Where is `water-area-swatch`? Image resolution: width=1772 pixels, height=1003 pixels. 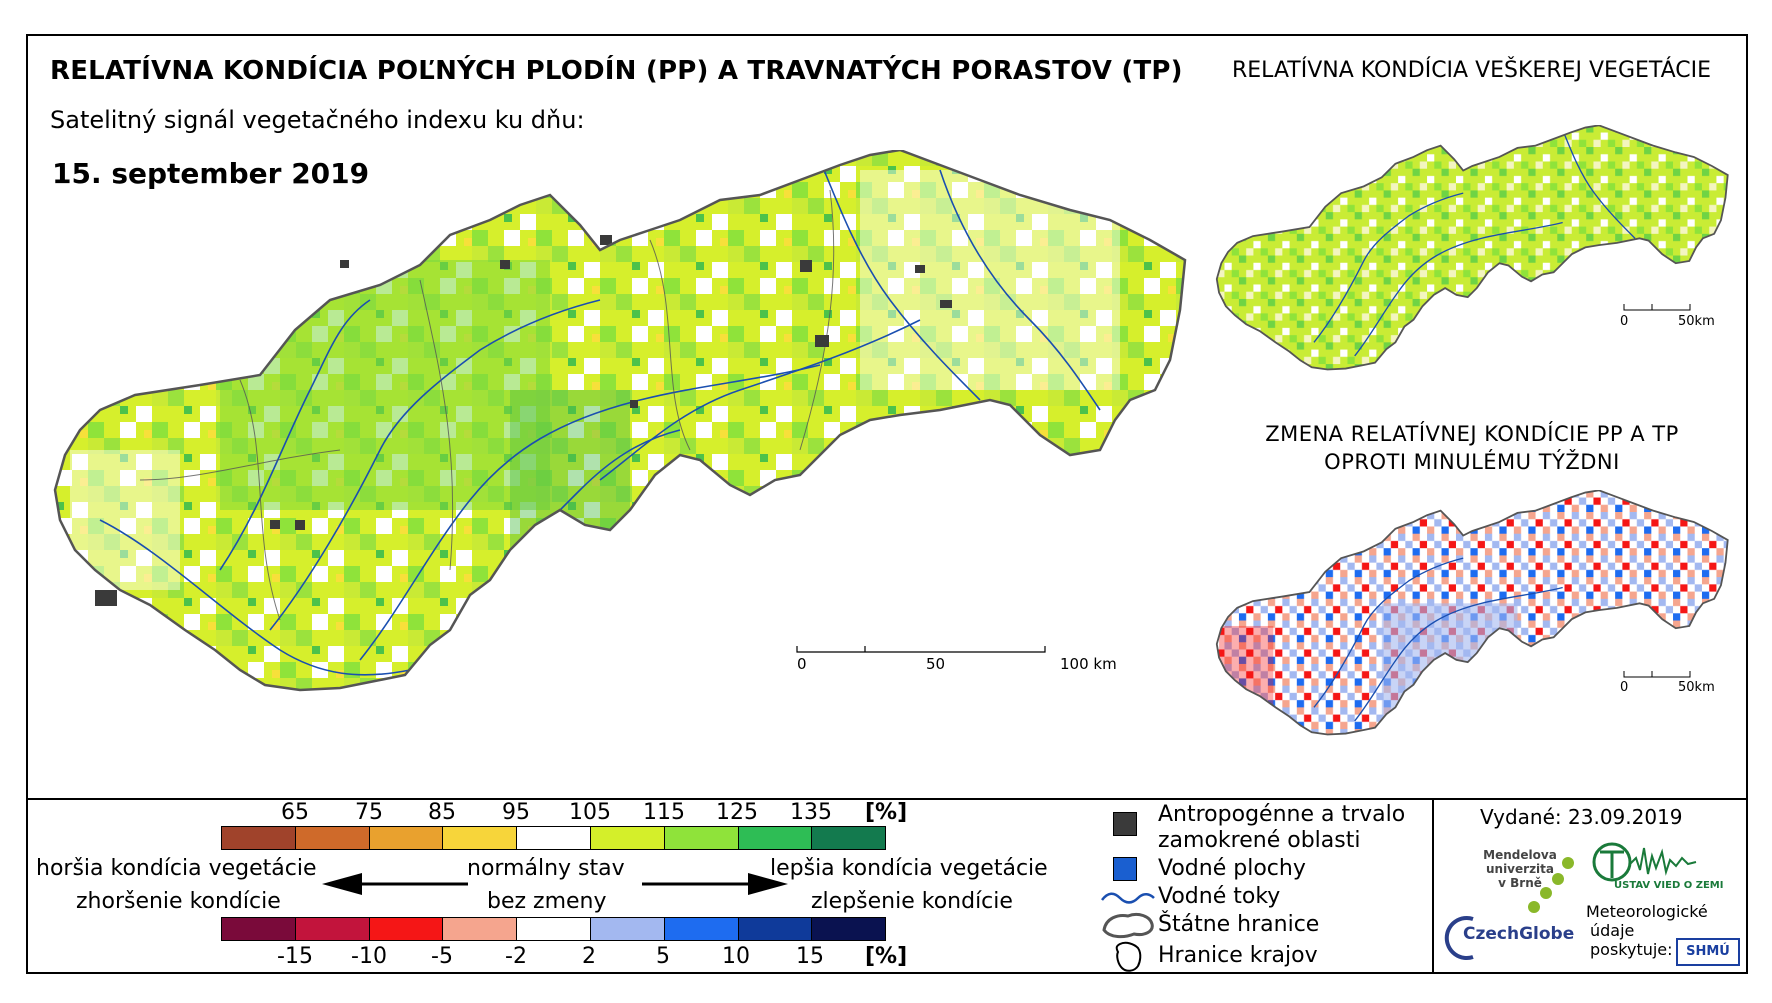 water-area-swatch is located at coordinates (1125, 869).